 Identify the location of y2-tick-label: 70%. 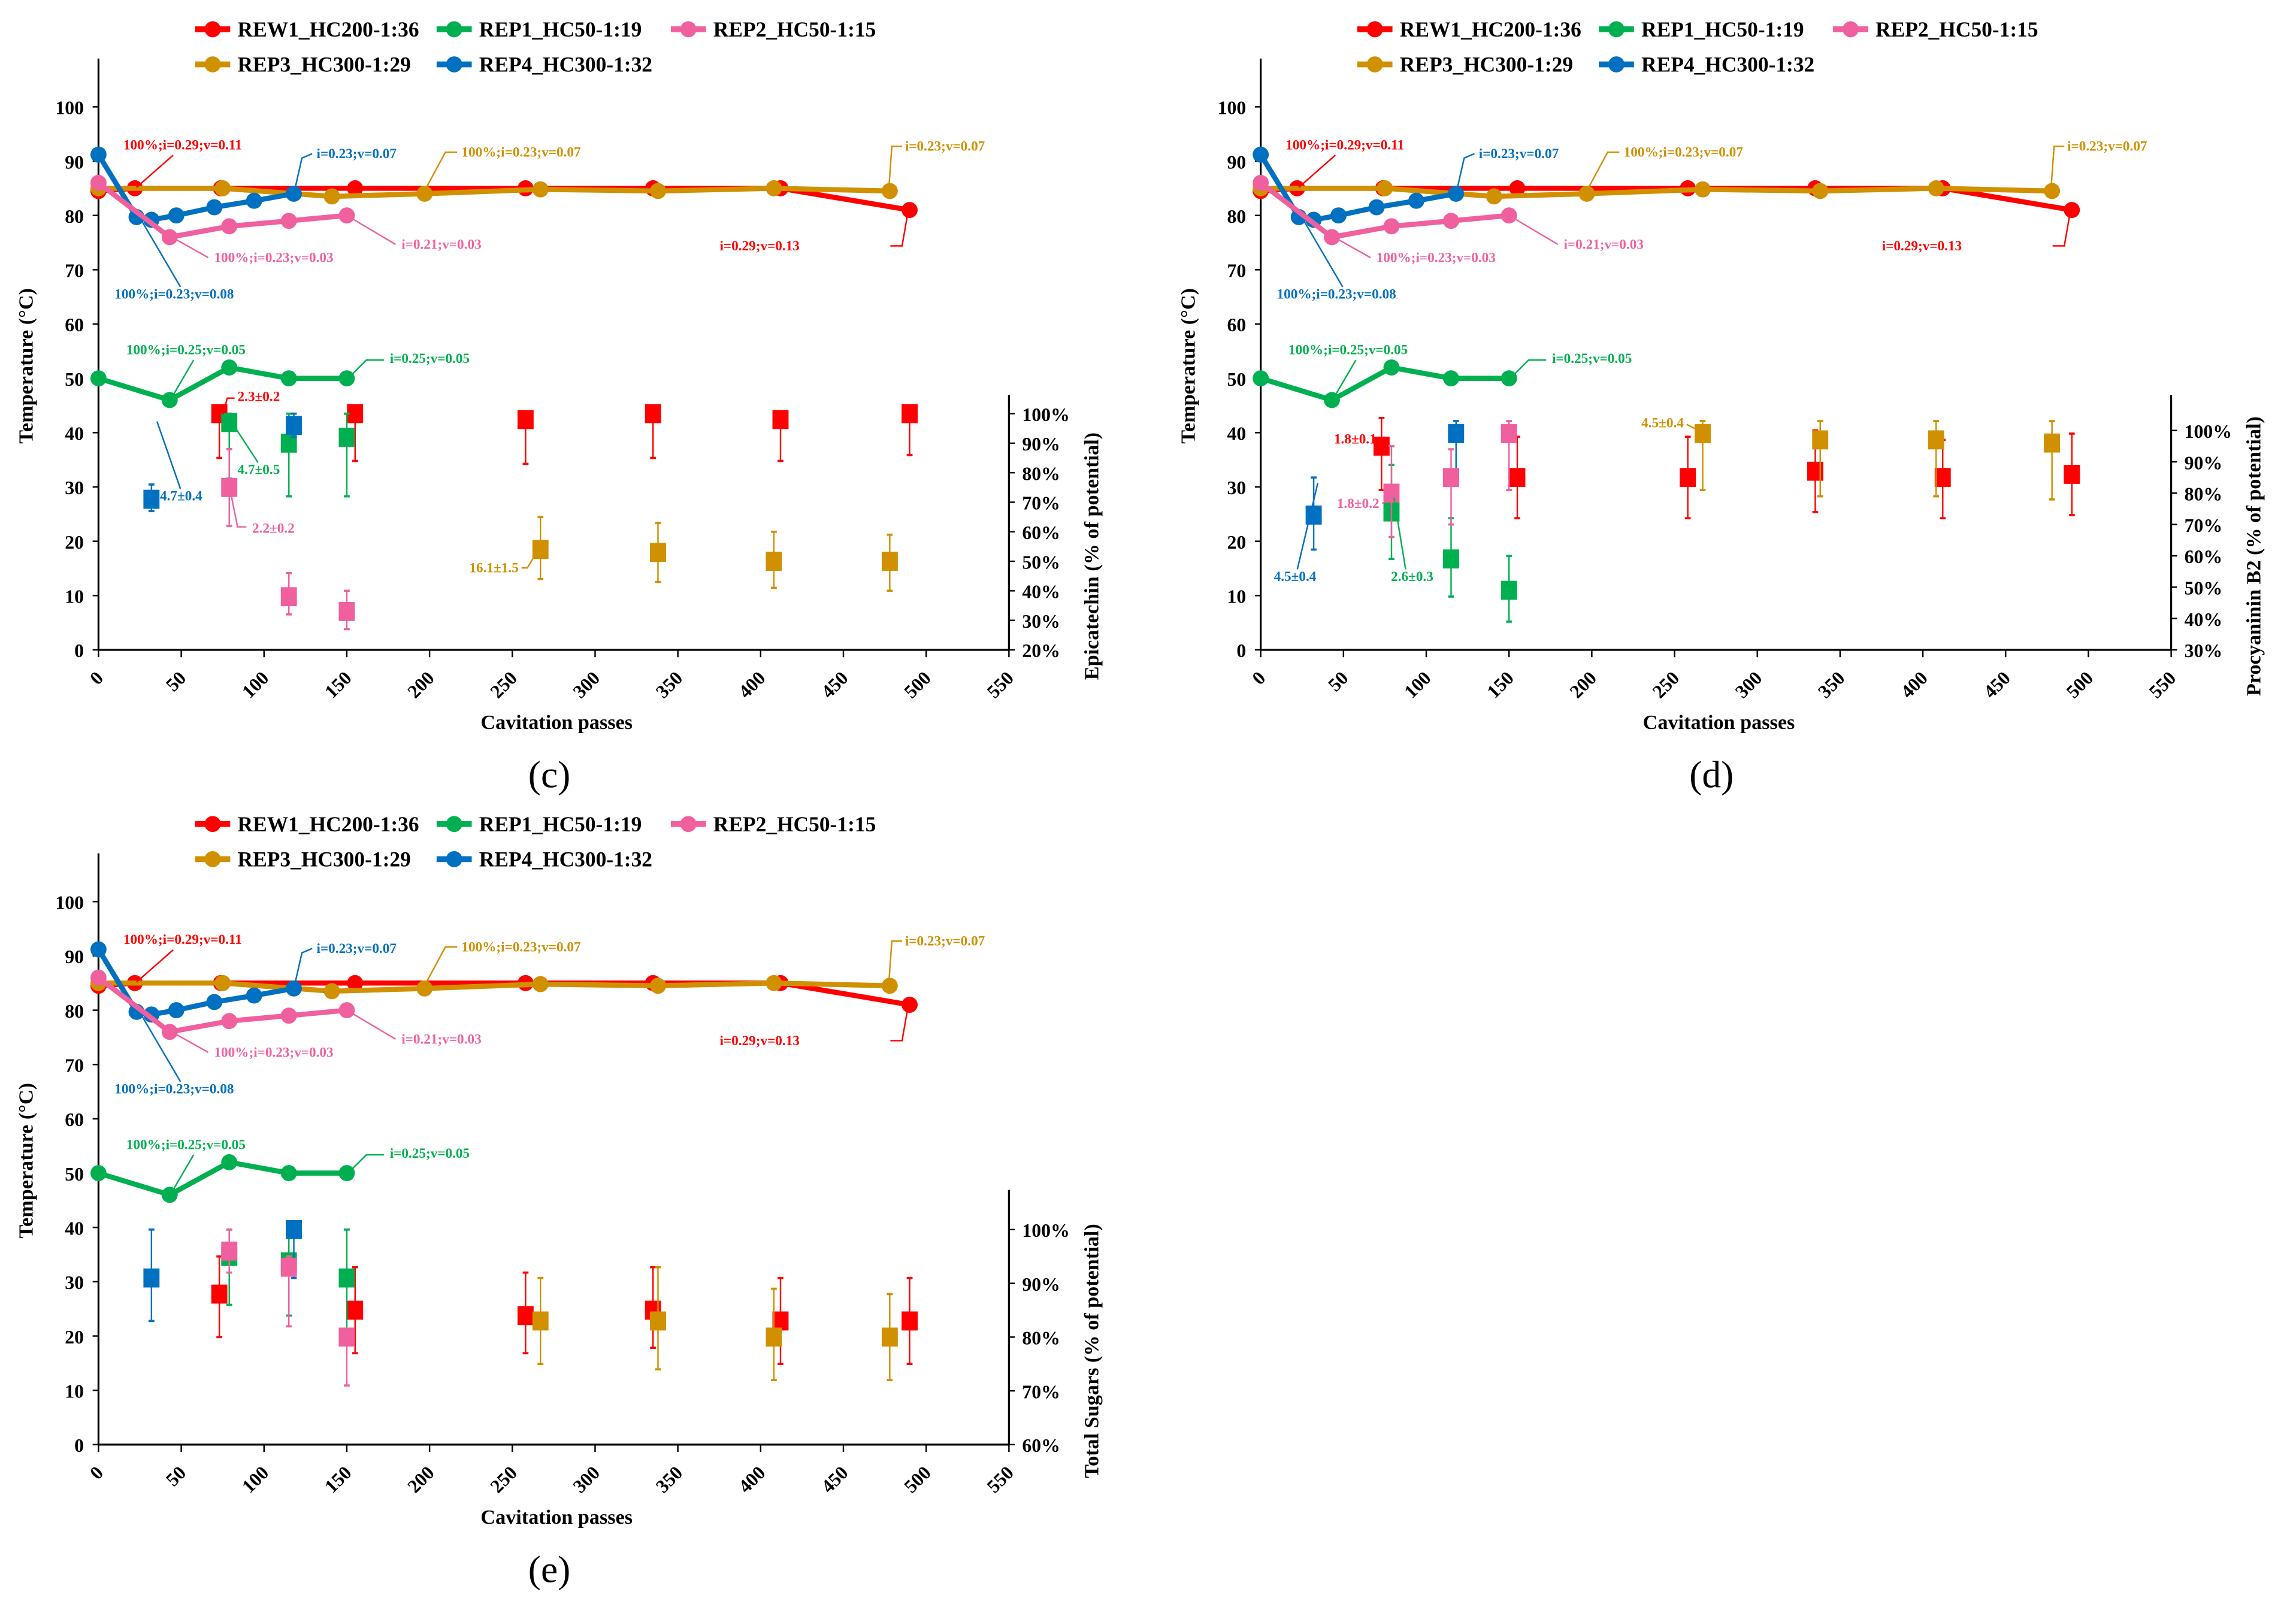
(2204, 525).